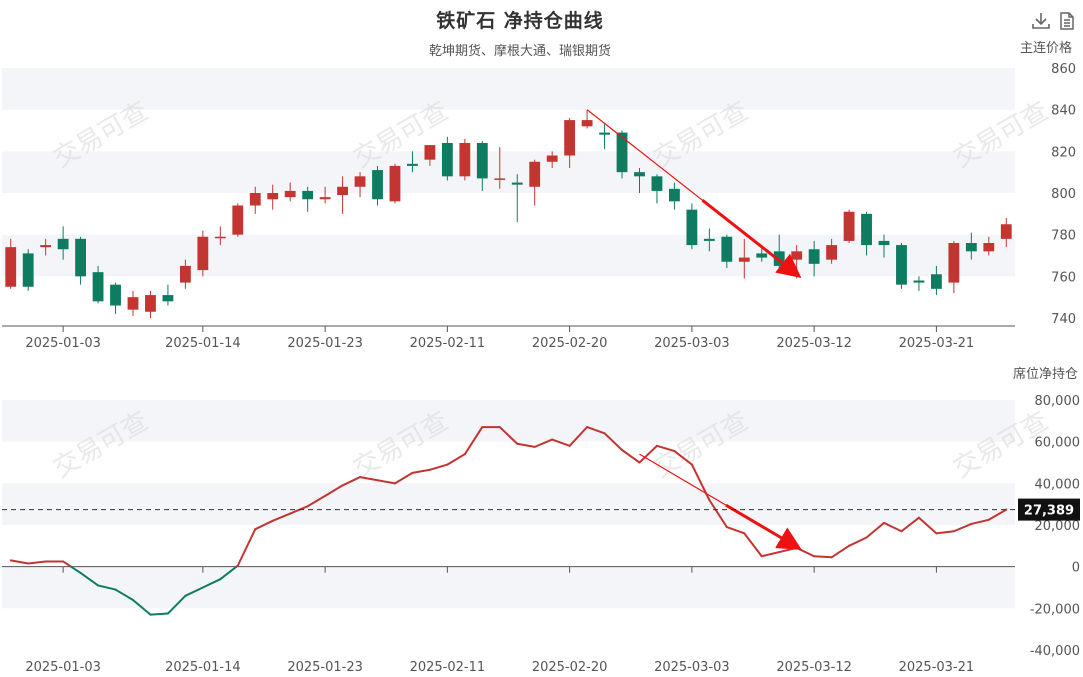 Image resolution: width=1083 pixels, height=677 pixels. Describe the element at coordinates (694, 329) in the screenshot. I see `trend-arrows` at that location.